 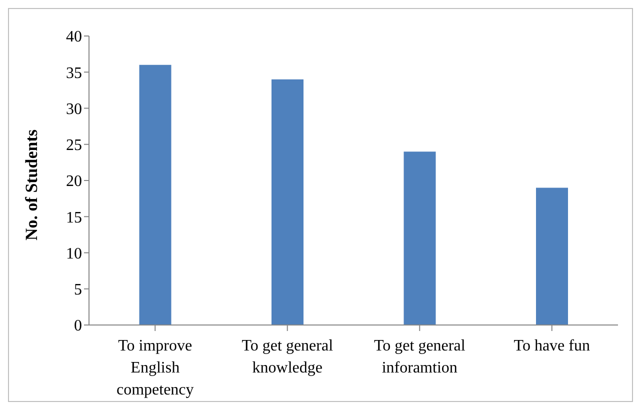 I want to click on y-tick-label: 35, so click(x=74, y=73).